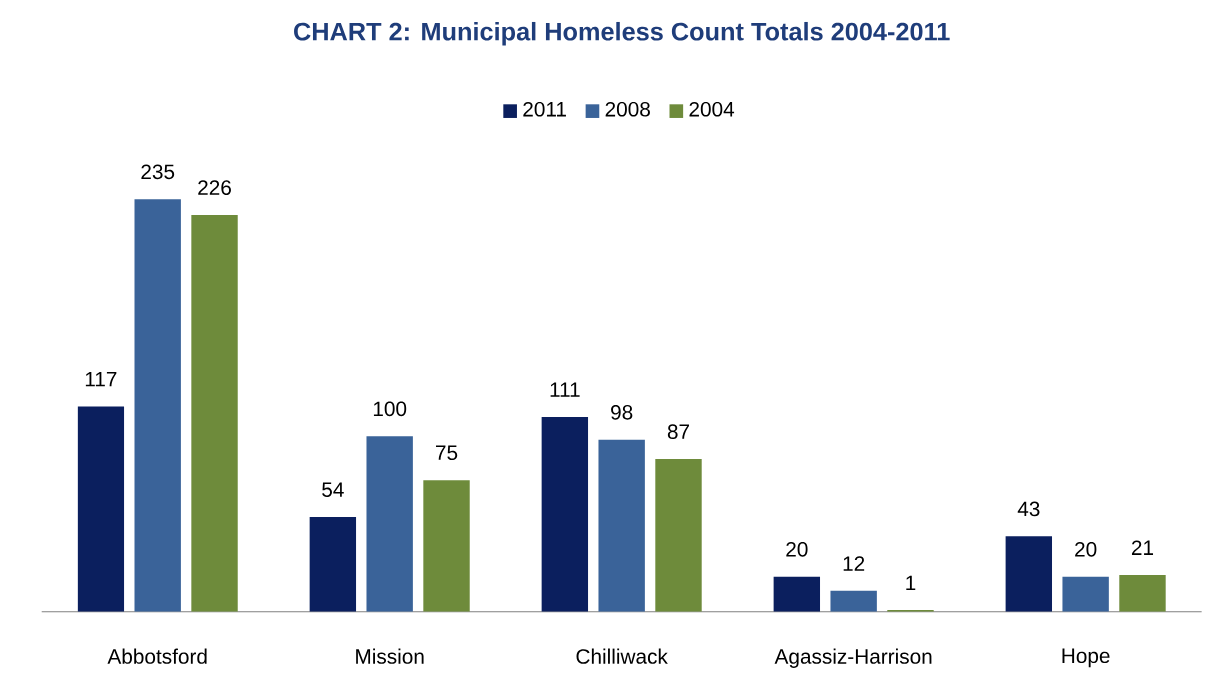 The width and height of the screenshot is (1213, 684). Describe the element at coordinates (1142, 547) in the screenshot. I see `data-label: 21` at that location.